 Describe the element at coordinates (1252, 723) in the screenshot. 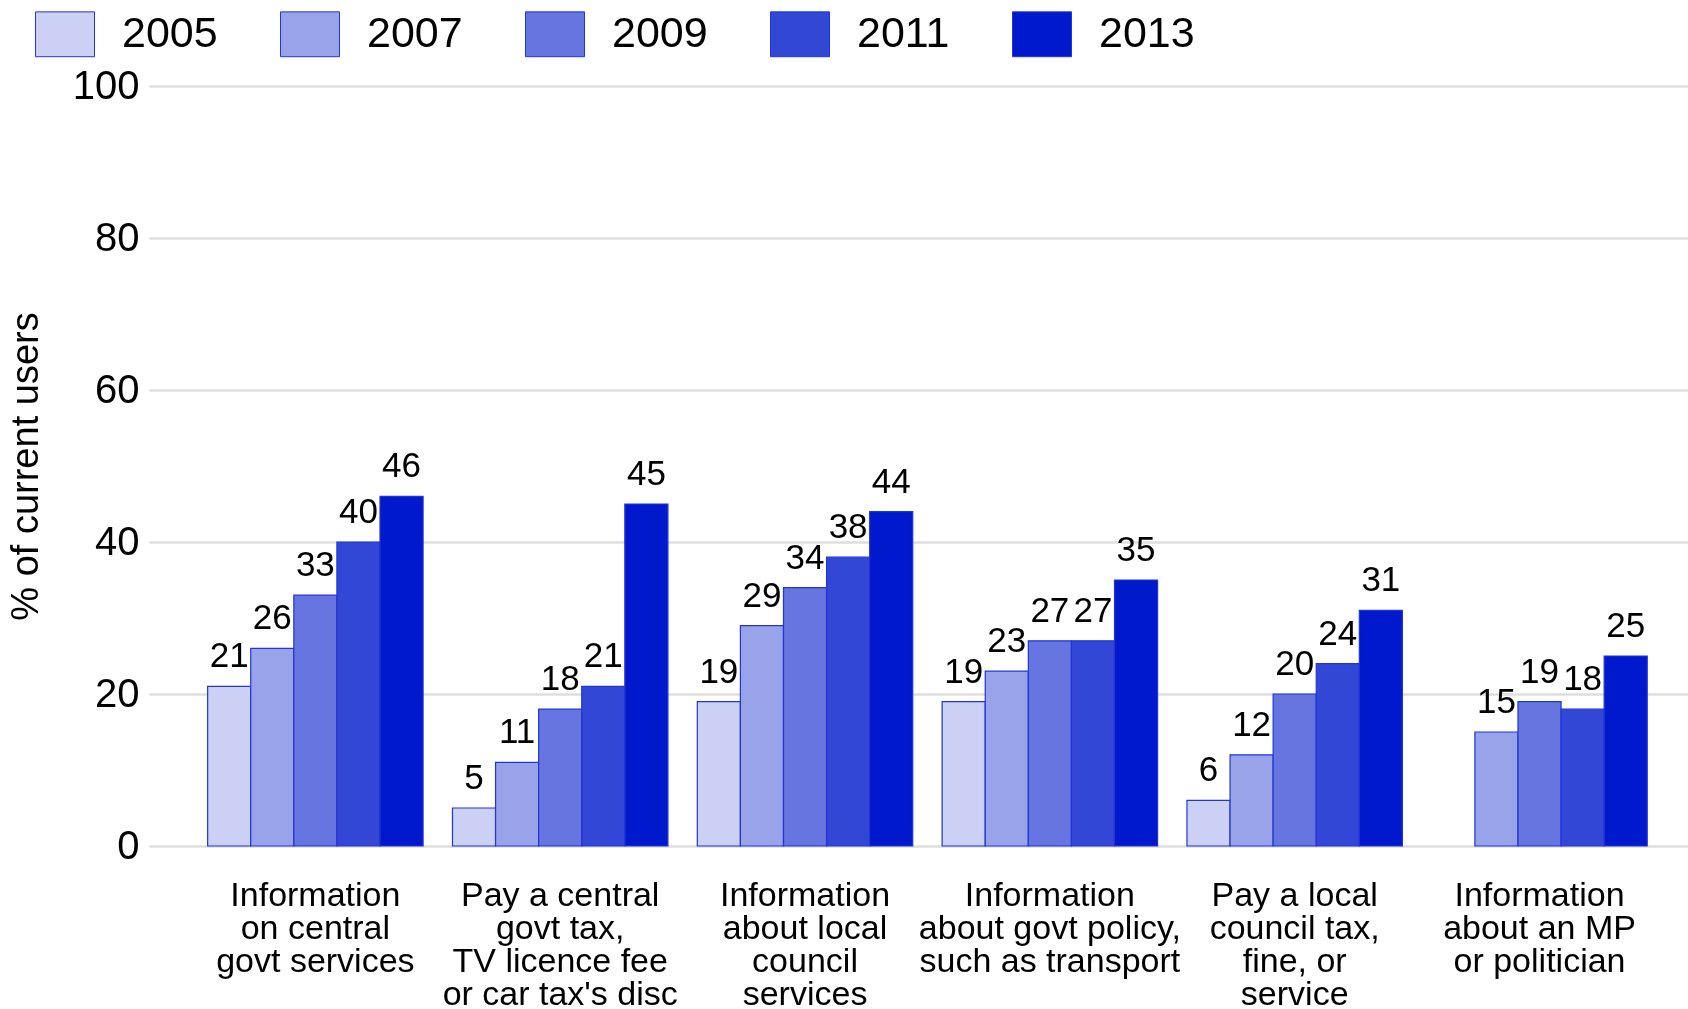

I see `data-label: 12` at that location.